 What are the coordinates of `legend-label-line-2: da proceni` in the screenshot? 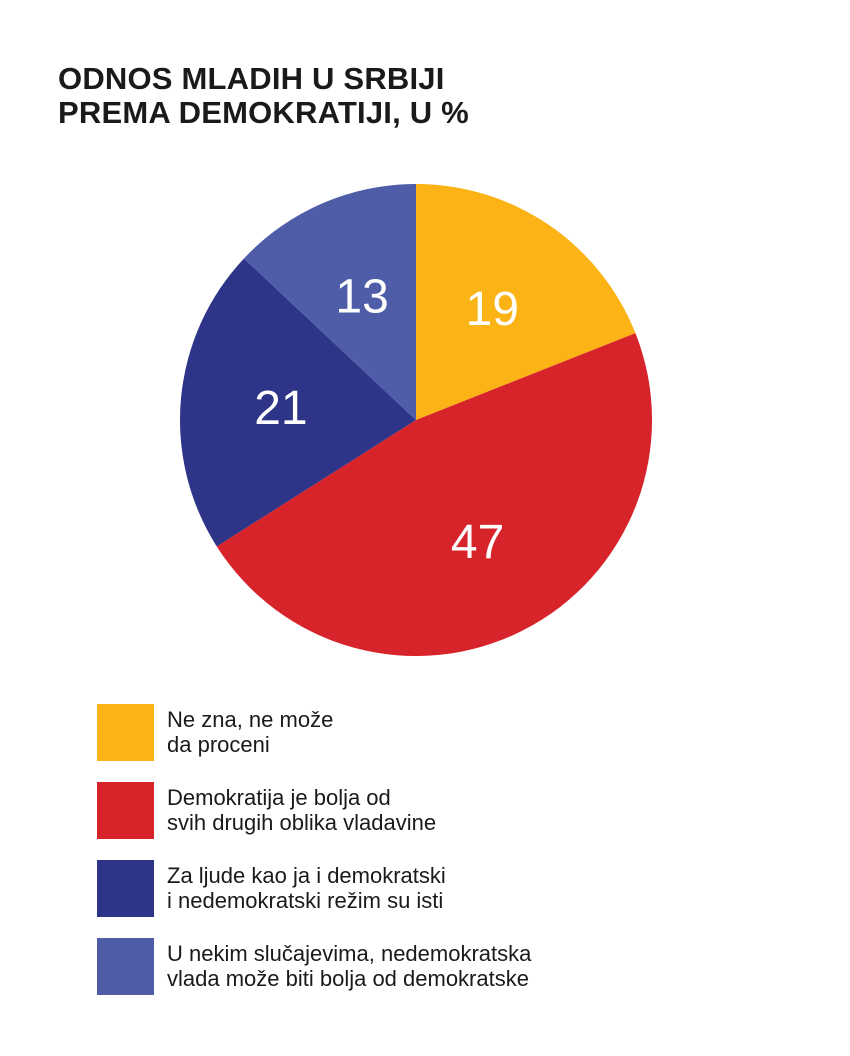 It's located at (218, 744).